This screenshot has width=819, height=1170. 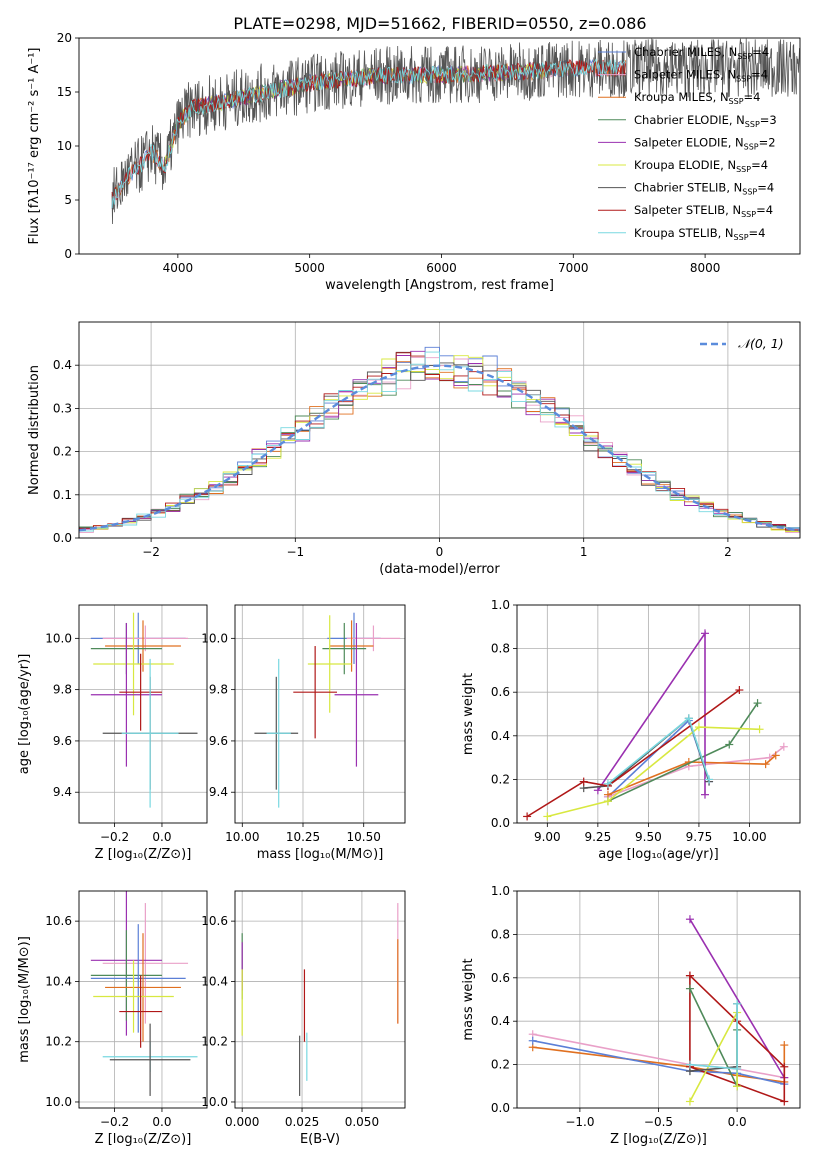 What do you see at coordinates (573, 268) in the screenshot?
I see `x-tick-label: 7000` at bounding box center [573, 268].